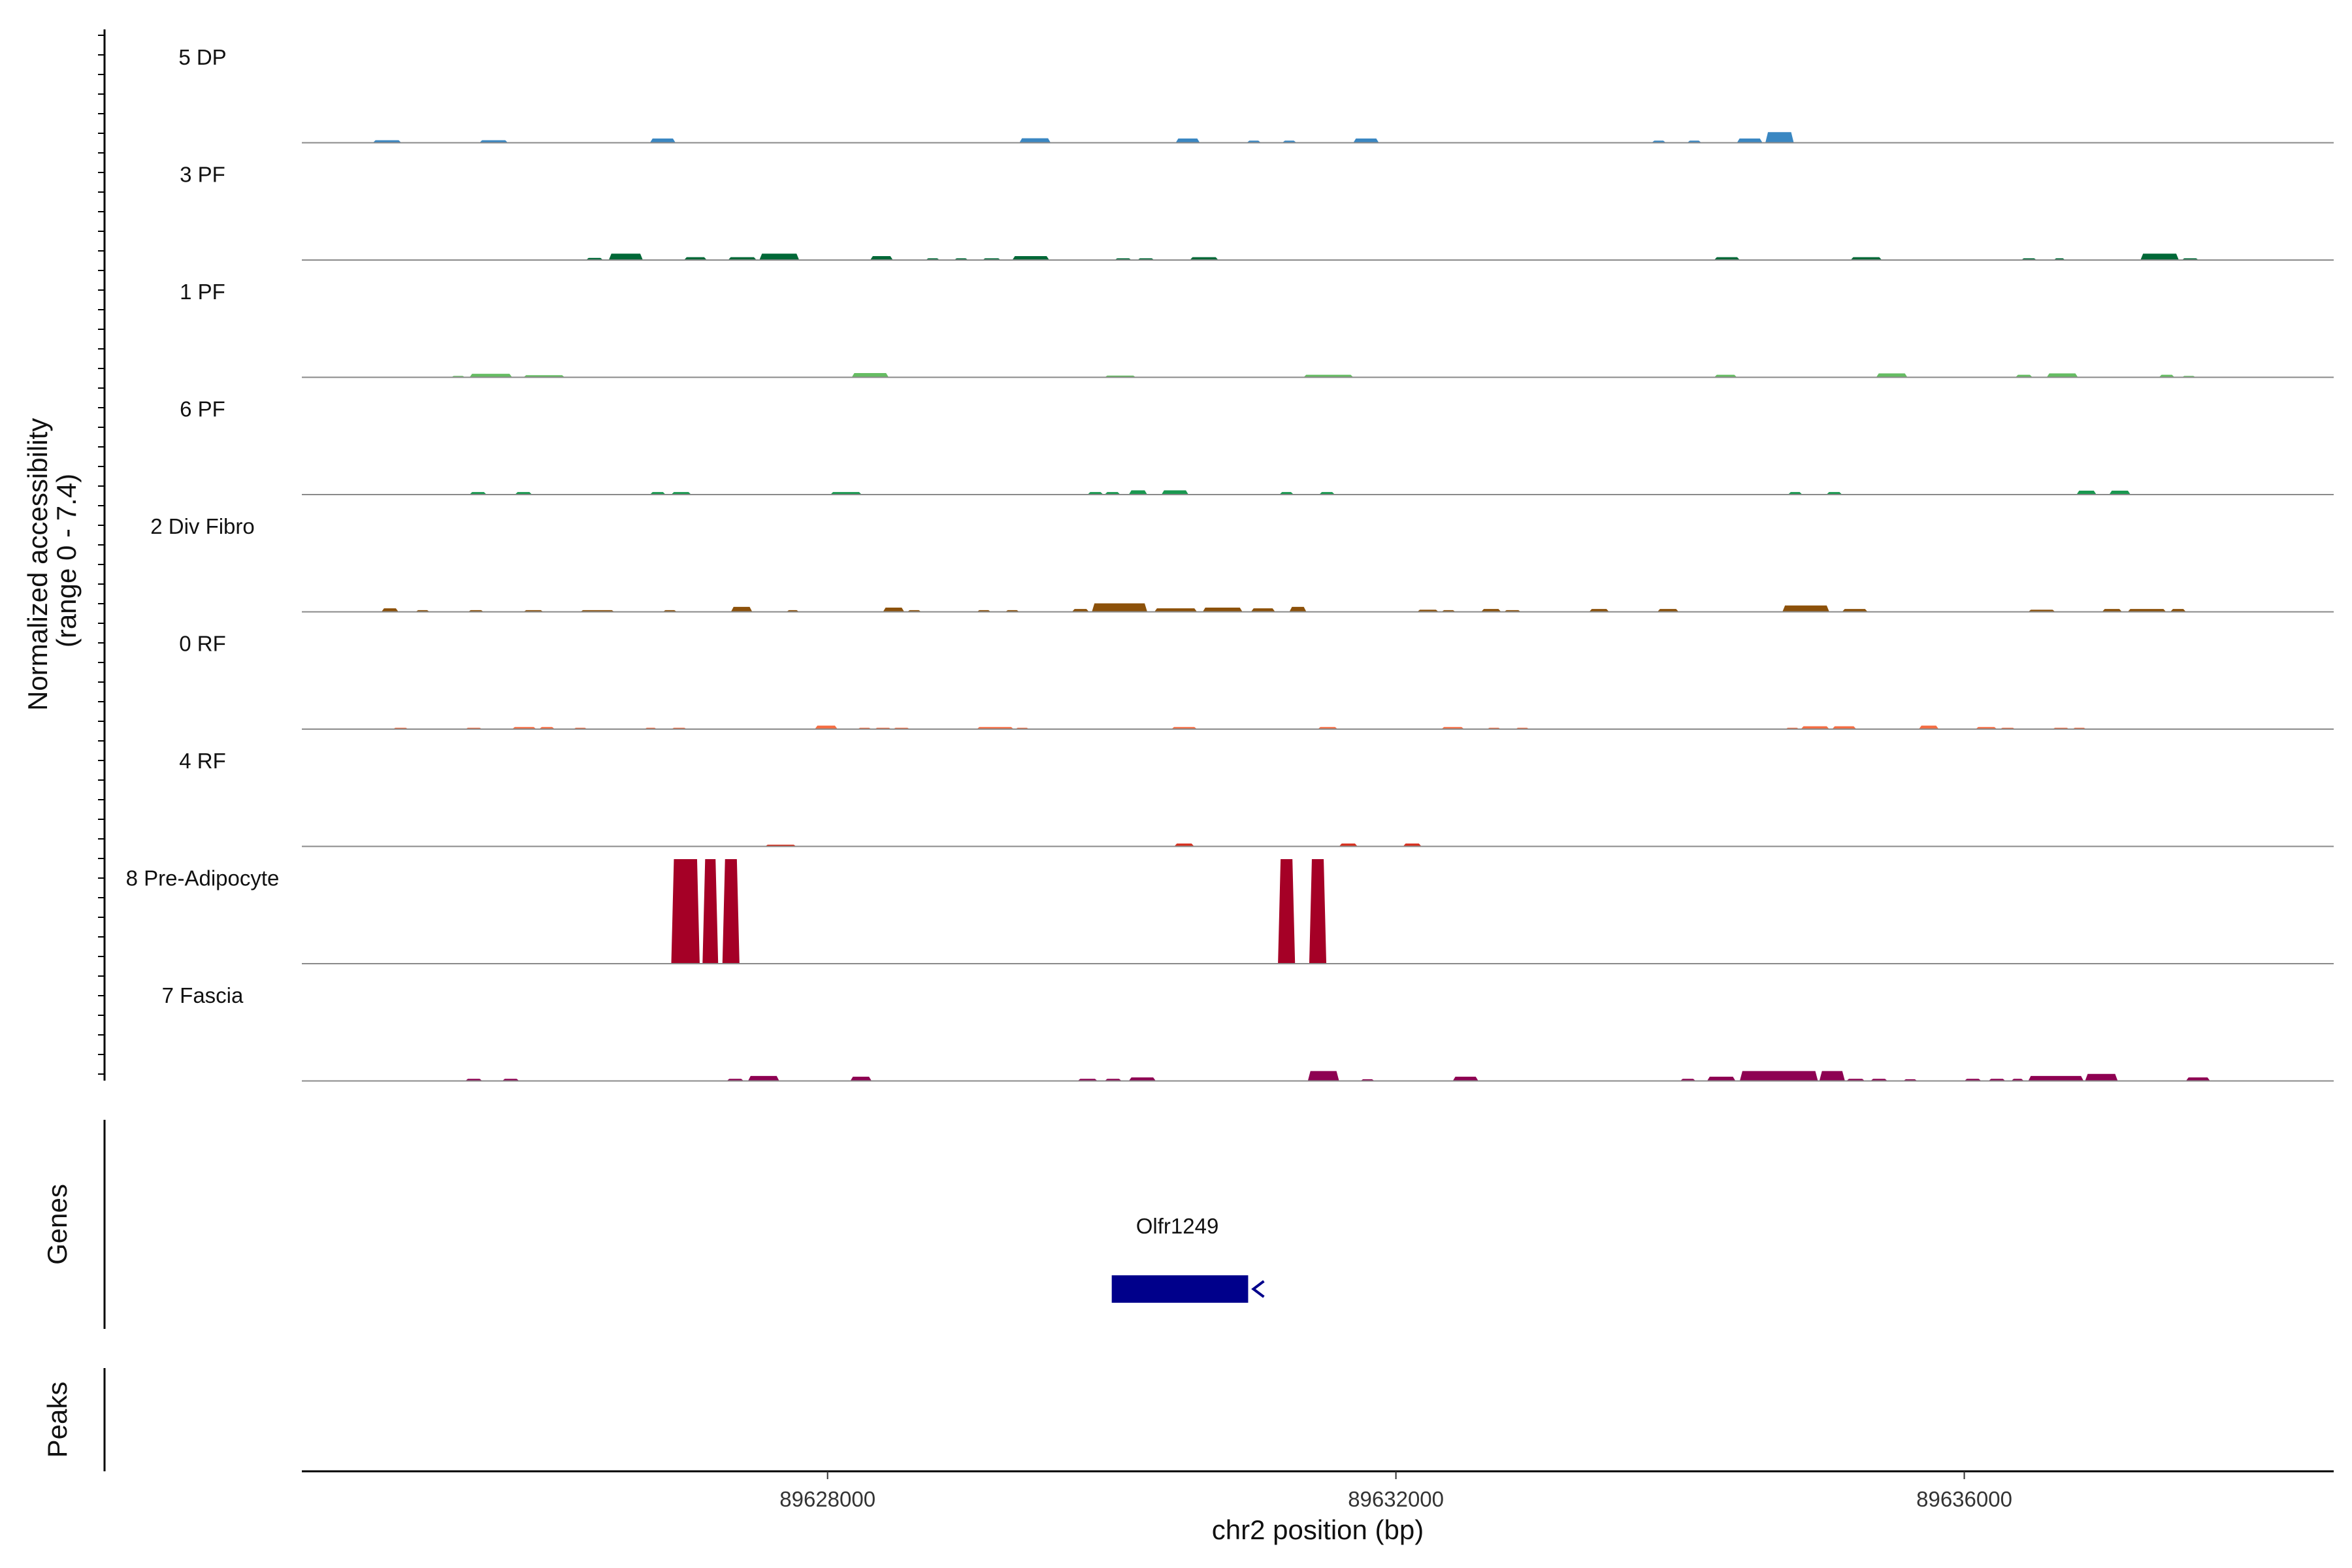  I want to click on gene-body, so click(1180, 1289).